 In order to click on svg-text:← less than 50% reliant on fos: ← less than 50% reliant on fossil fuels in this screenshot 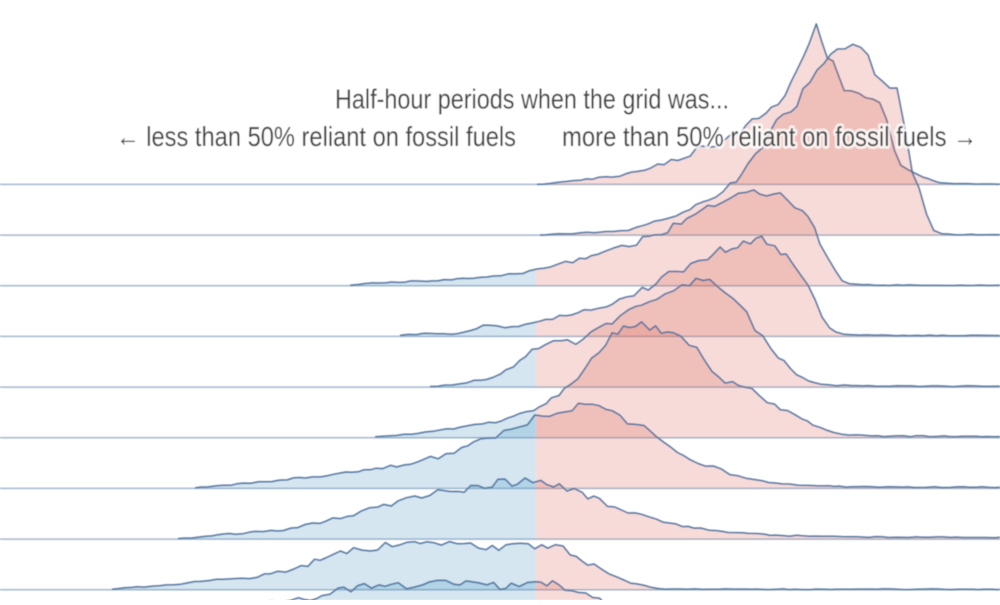, I will do `click(316, 136)`.